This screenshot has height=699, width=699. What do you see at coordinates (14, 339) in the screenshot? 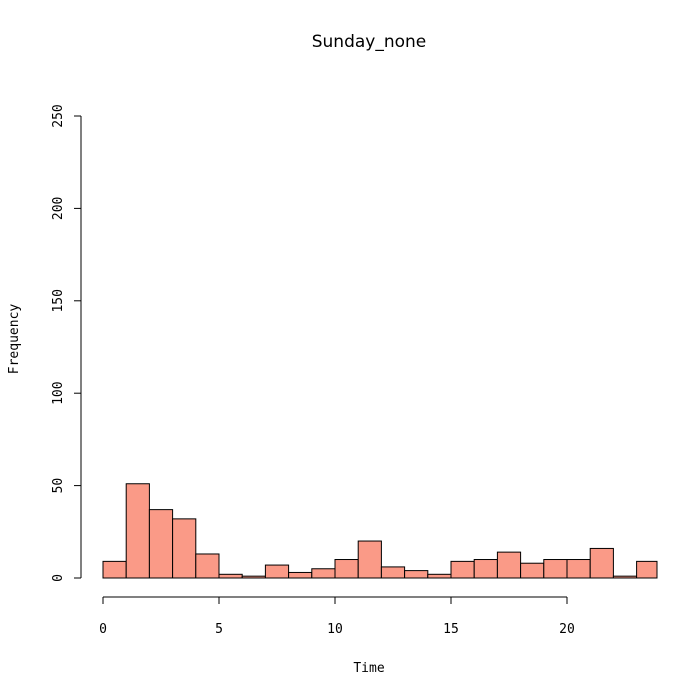
I see `y-axis-label: Frequency` at bounding box center [14, 339].